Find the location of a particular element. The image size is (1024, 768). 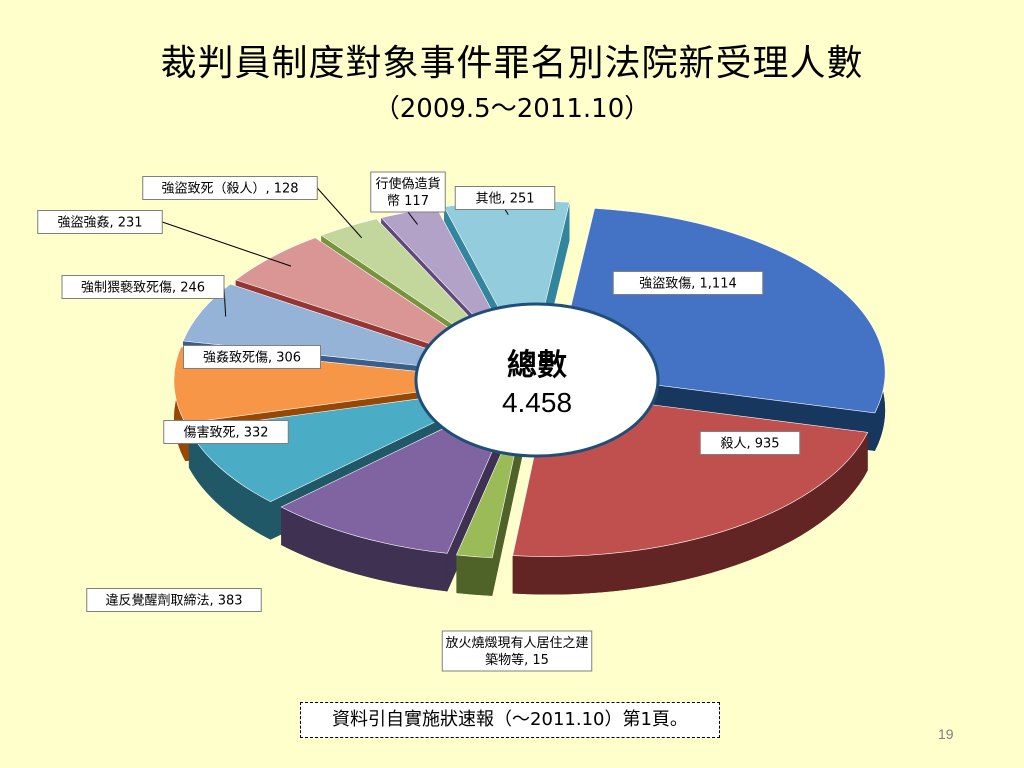

slice-label-text: 放火燒燬現有人居住之建 is located at coordinates (516, 643).